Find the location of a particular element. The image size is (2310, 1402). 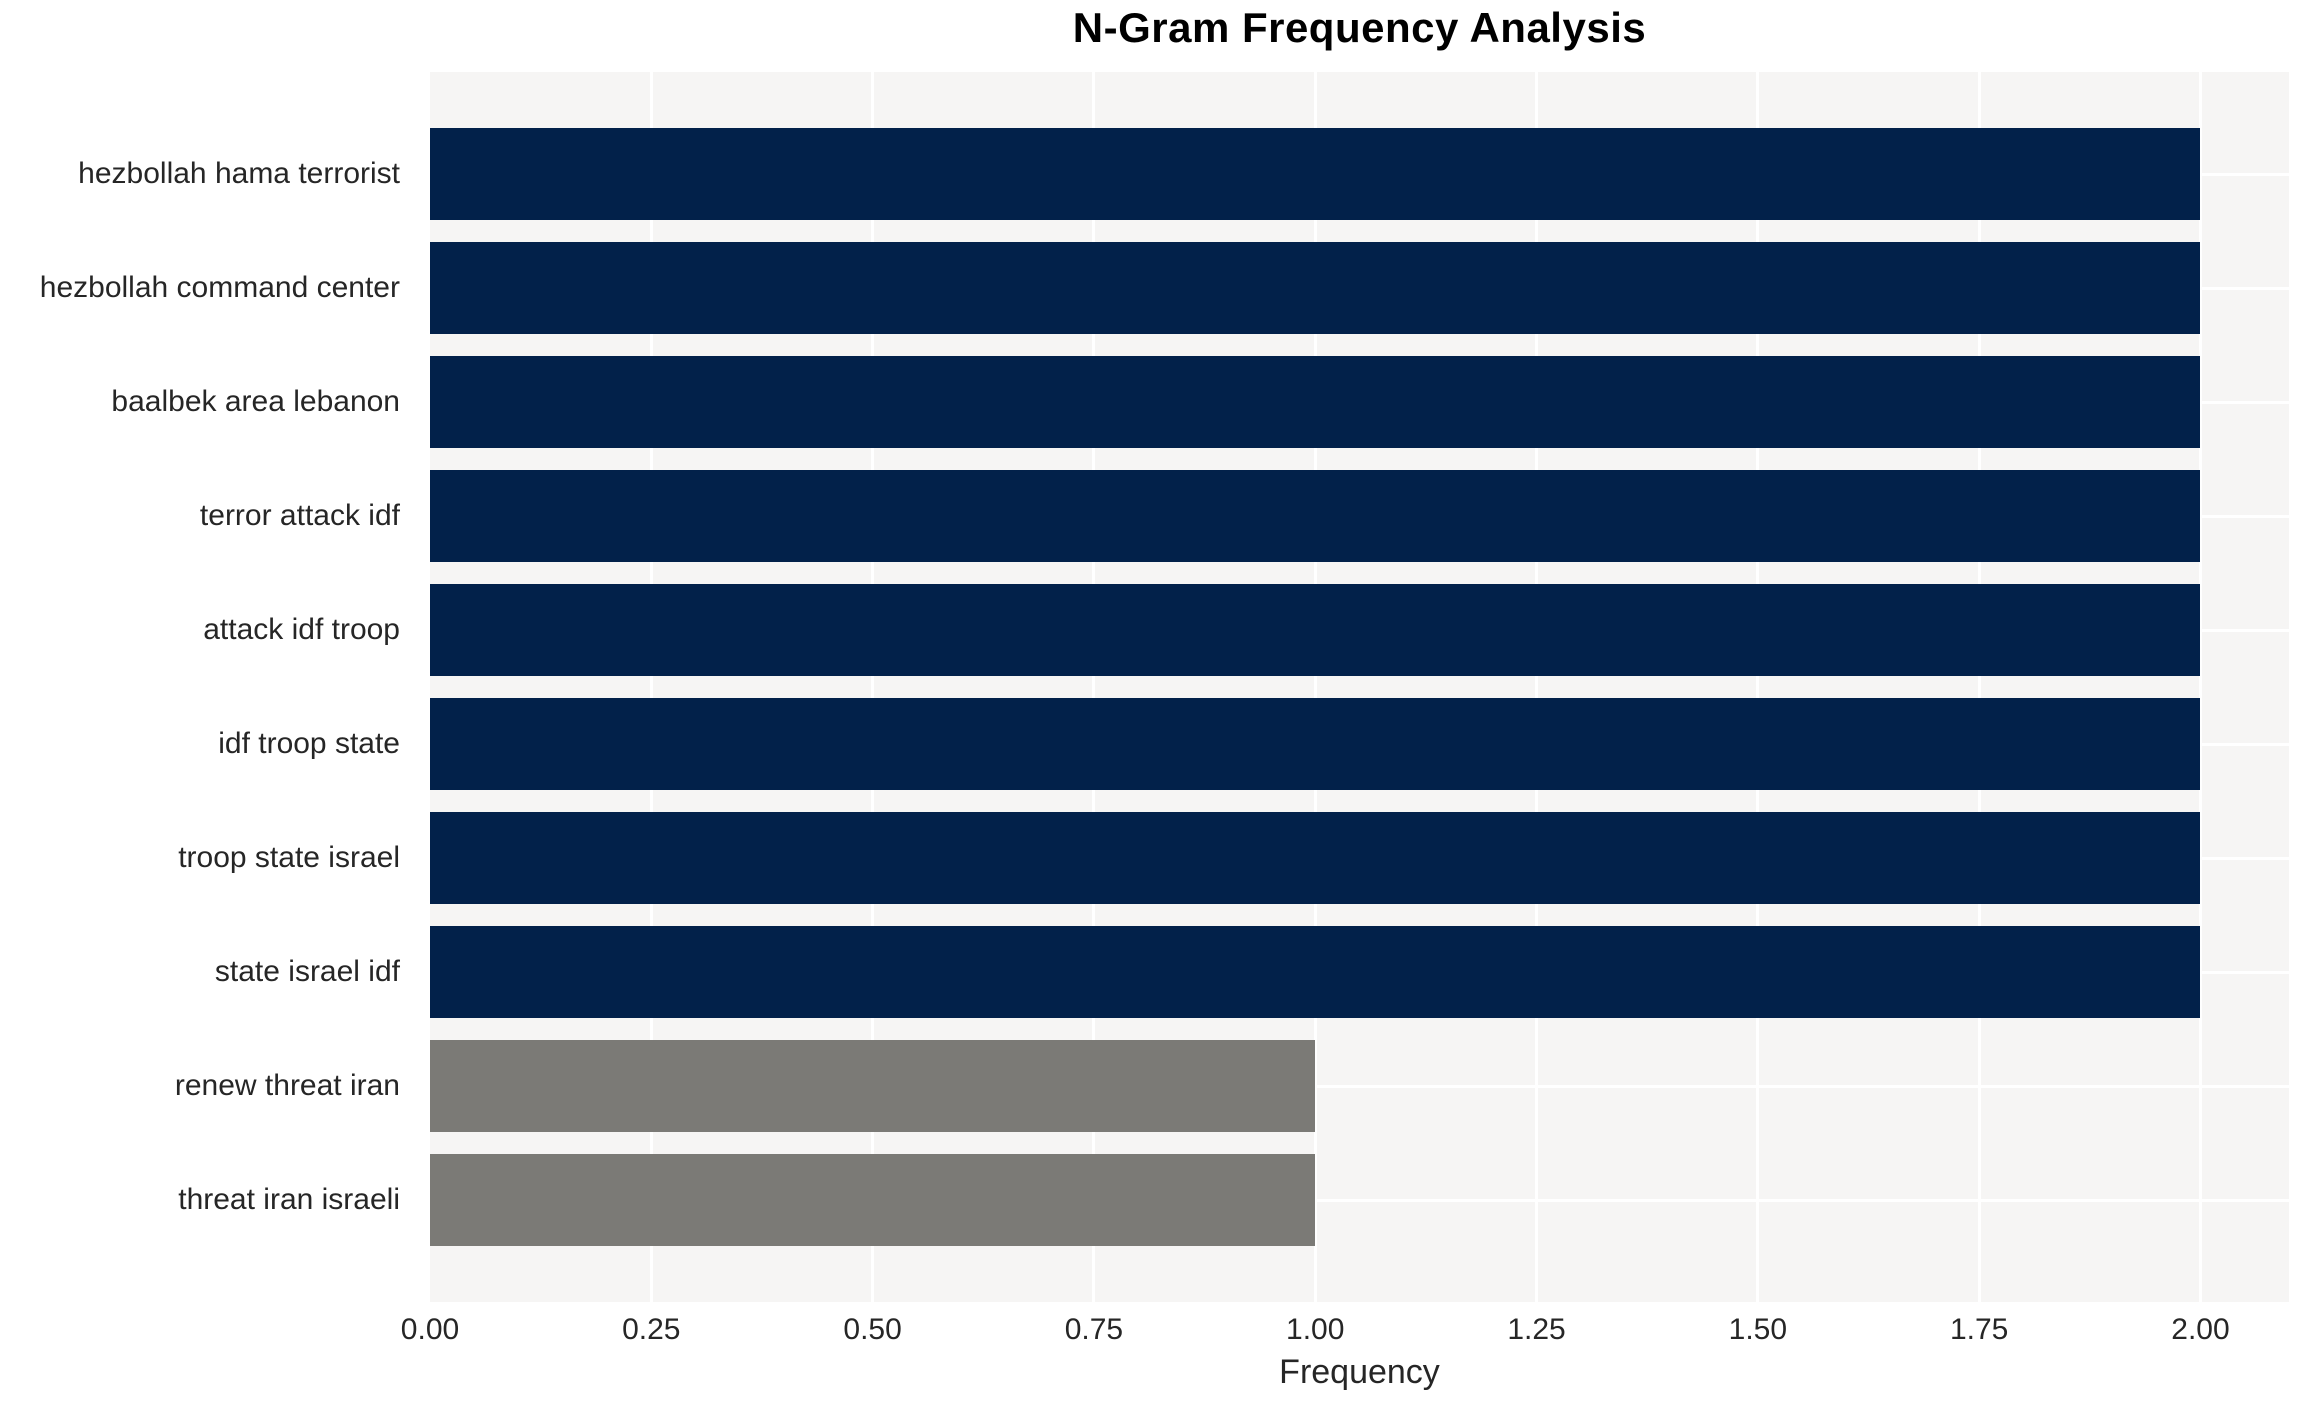

x-tick-label: 1.00 is located at coordinates (1315, 1329).